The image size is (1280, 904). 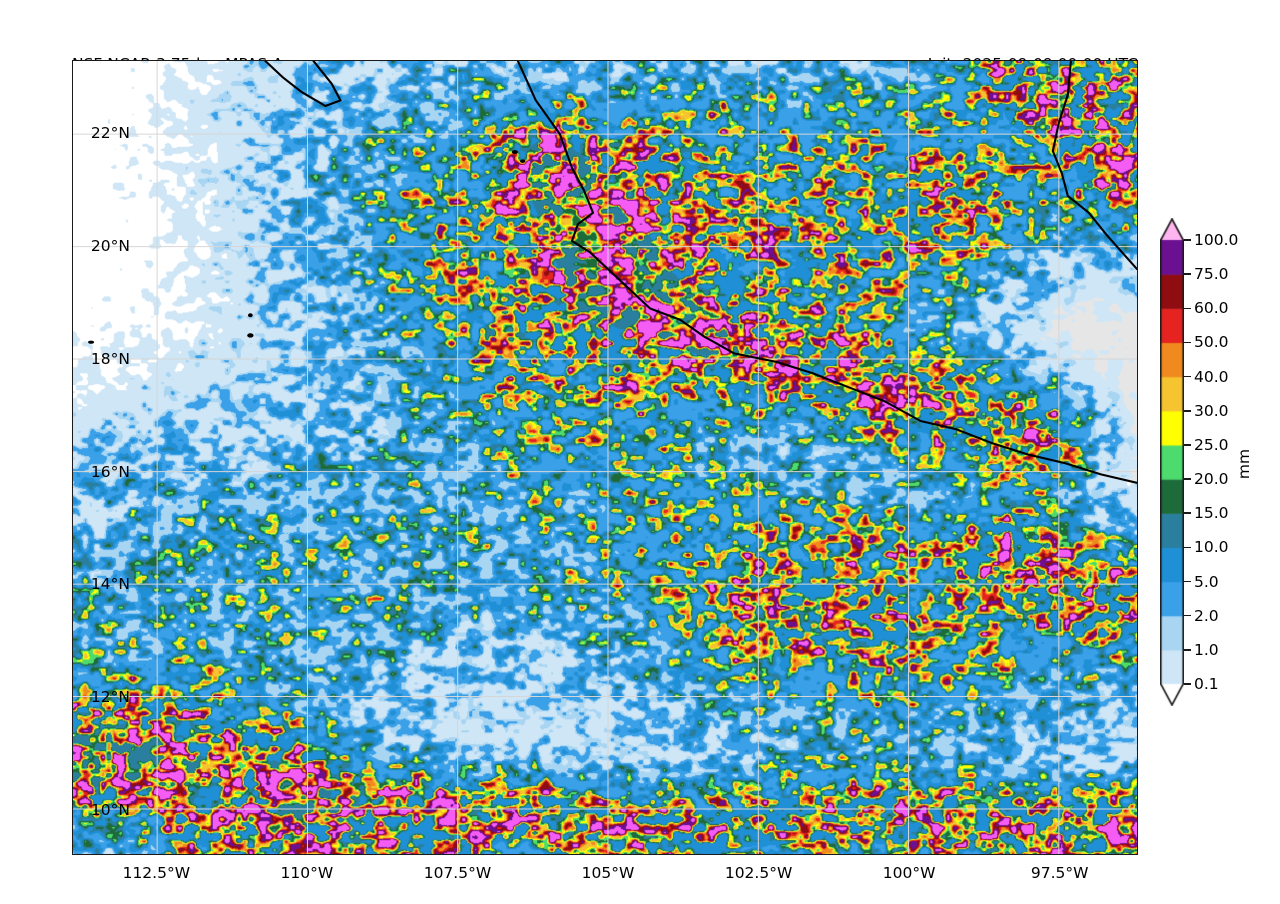 What do you see at coordinates (110, 358) in the screenshot?
I see `y-tick-label: 18°N` at bounding box center [110, 358].